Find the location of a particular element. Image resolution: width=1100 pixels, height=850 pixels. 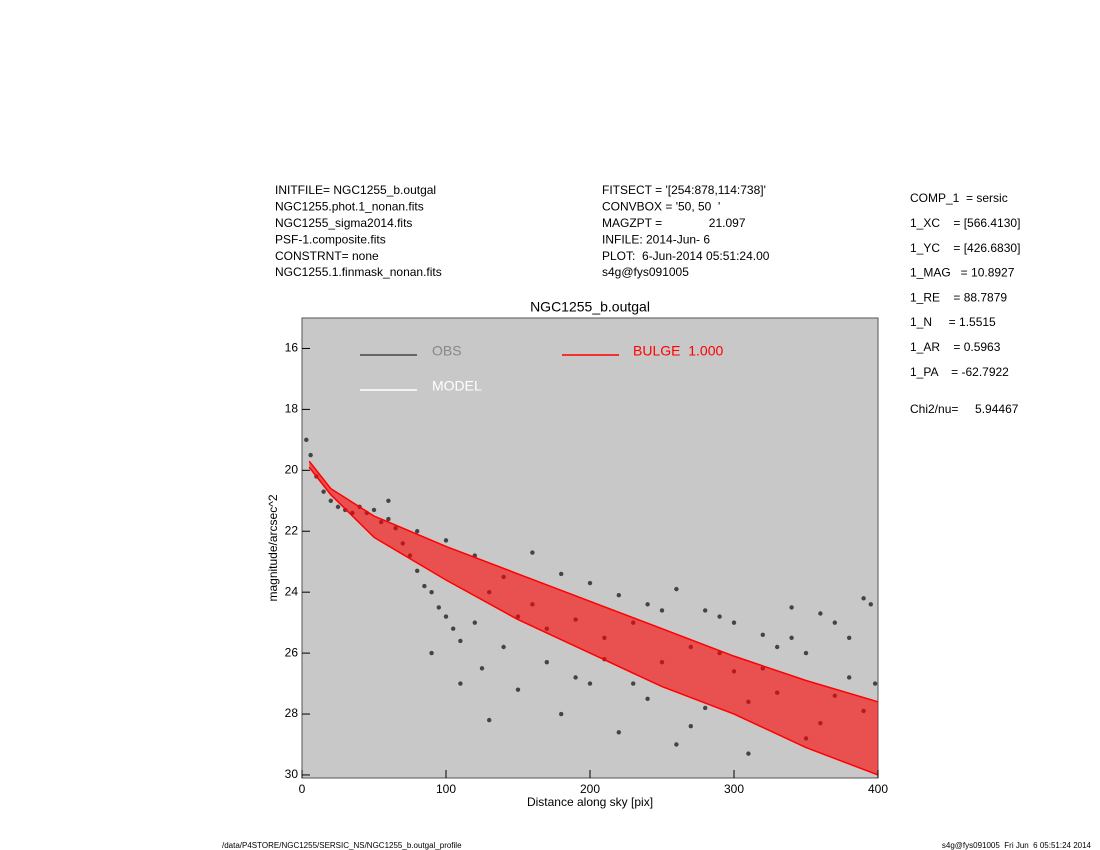

footer-right: s4g@fys091005 Fri Jun 6 05:51:24 2014 is located at coordinates (1017, 845).